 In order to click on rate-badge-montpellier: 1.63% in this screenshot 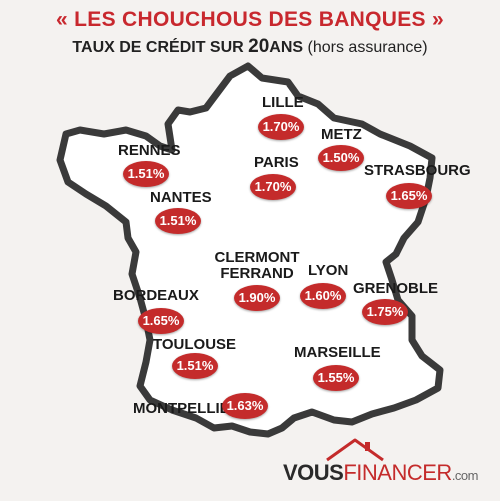, I will do `click(245, 406)`.